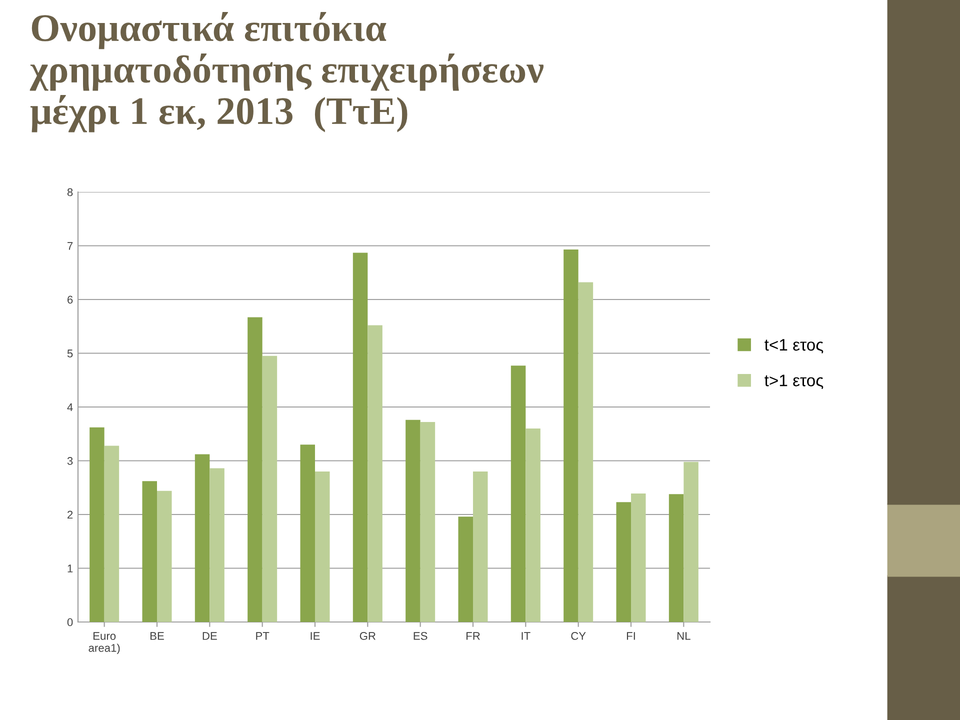 Image resolution: width=960 pixels, height=720 pixels. I want to click on x-tick-label: ES, so click(421, 636).